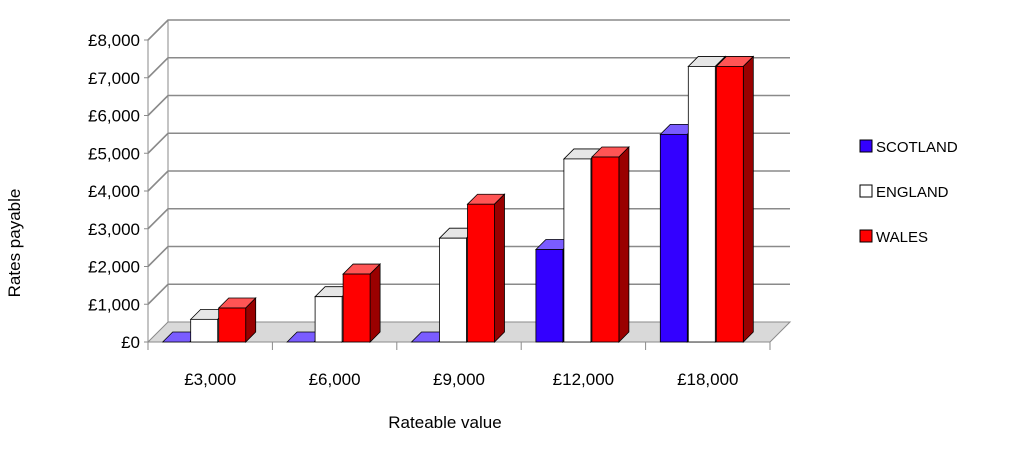 The width and height of the screenshot is (1011, 453). What do you see at coordinates (583, 379) in the screenshot?
I see `x-tick-label: £12,000` at bounding box center [583, 379].